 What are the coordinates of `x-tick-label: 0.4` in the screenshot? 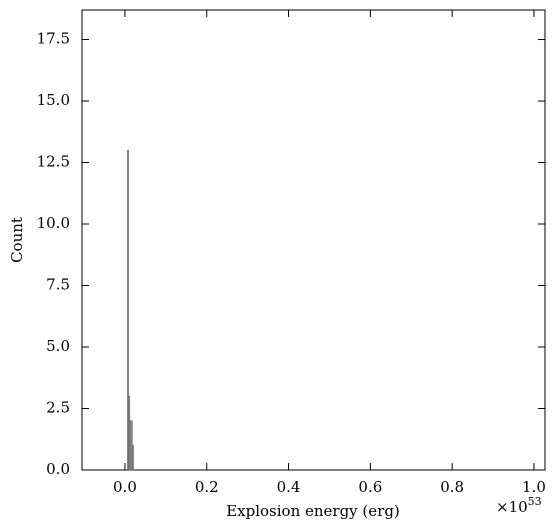 It's located at (289, 487).